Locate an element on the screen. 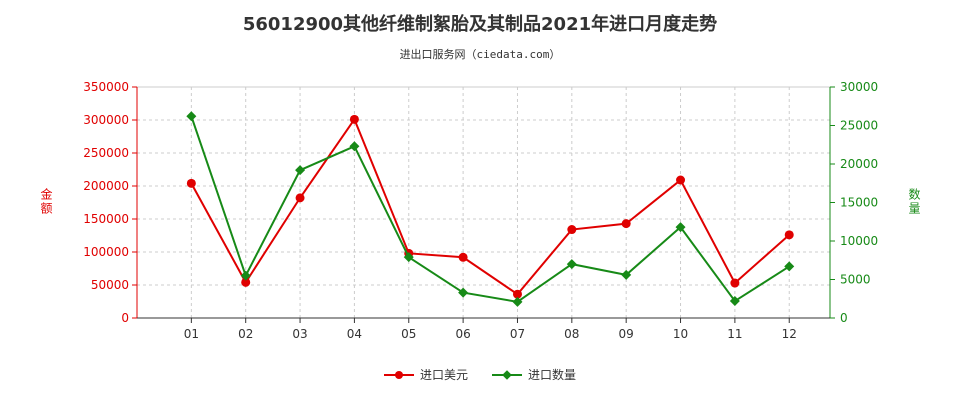 The width and height of the screenshot is (960, 400). y-axis-right-title: 数量 is located at coordinates (914, 202).